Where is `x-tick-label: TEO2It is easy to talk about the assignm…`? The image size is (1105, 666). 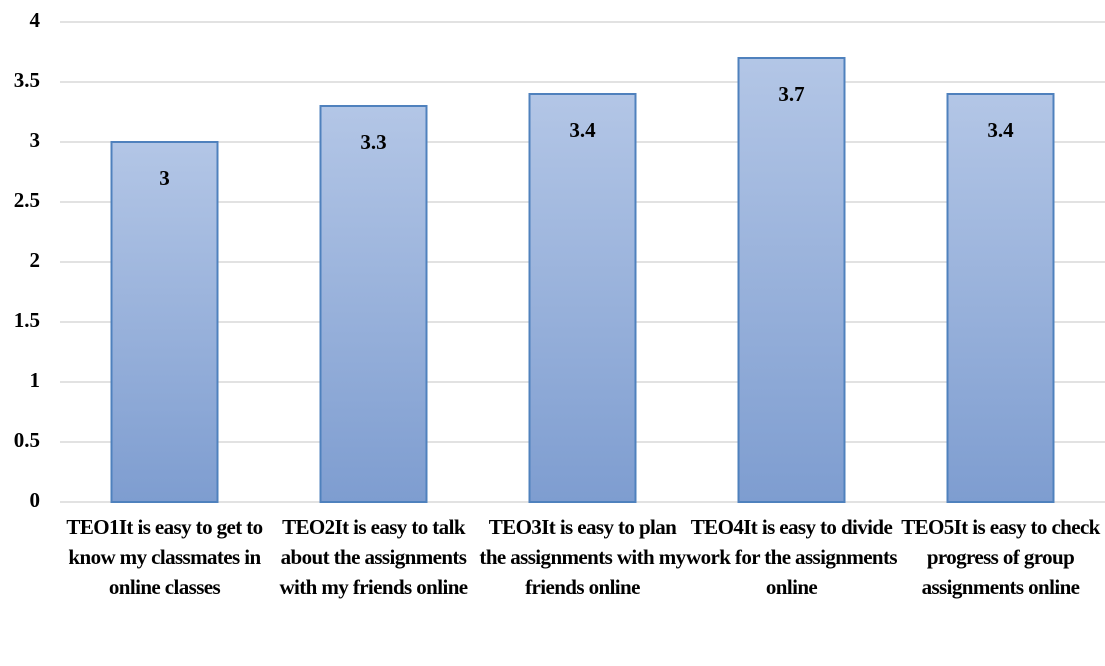 x-tick-label: TEO2It is easy to talk about the assignm… is located at coordinates (373, 557).